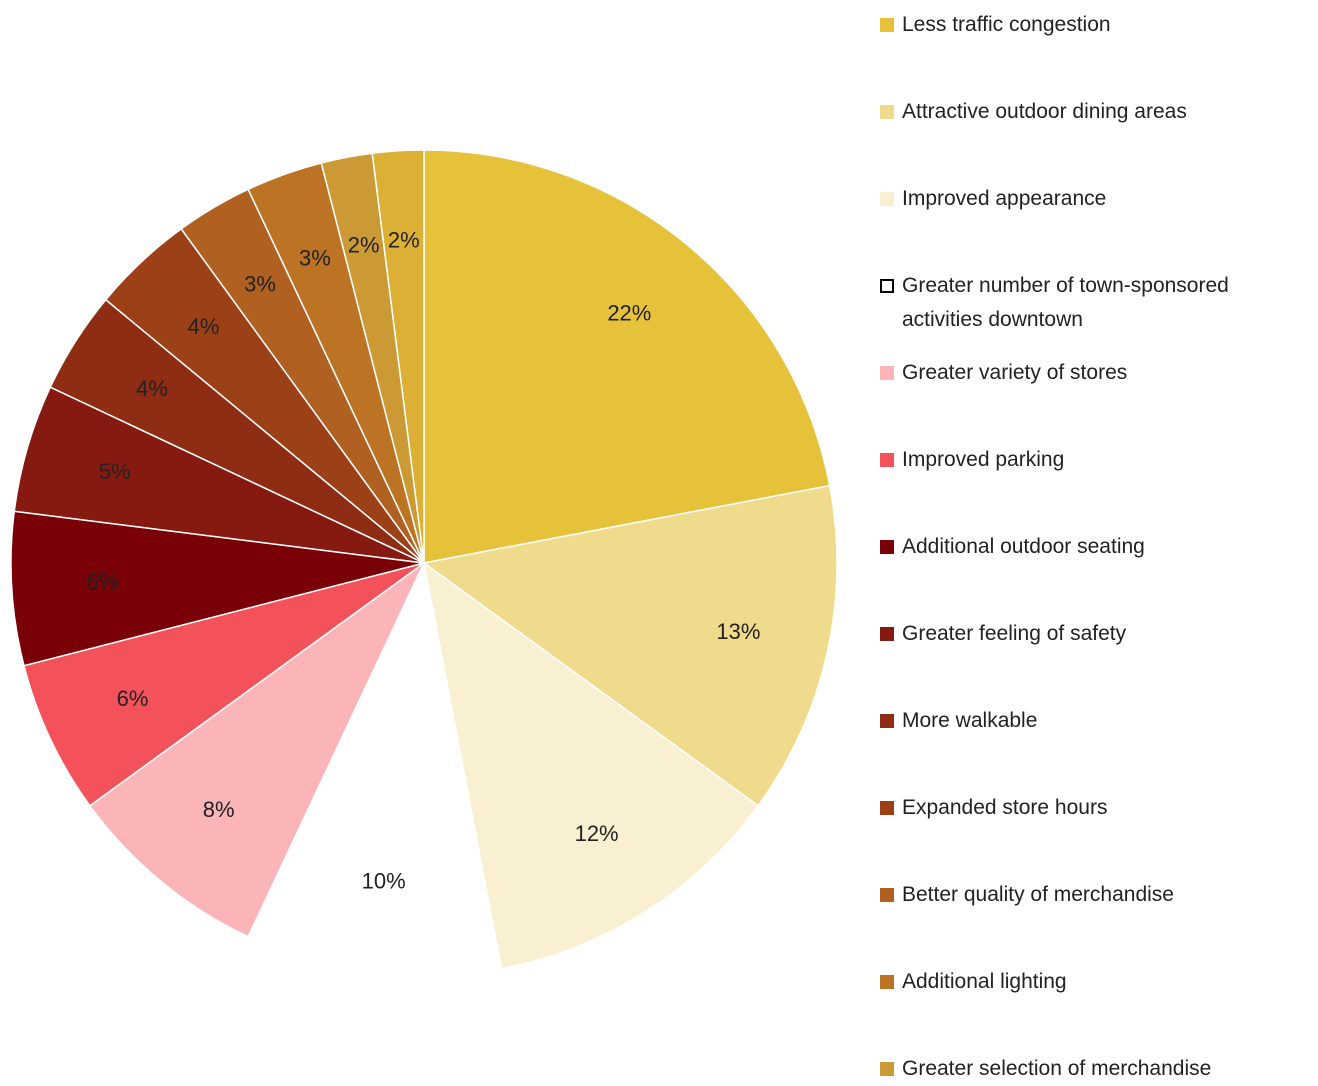  What do you see at coordinates (738, 631) in the screenshot?
I see `data-label: 13%` at bounding box center [738, 631].